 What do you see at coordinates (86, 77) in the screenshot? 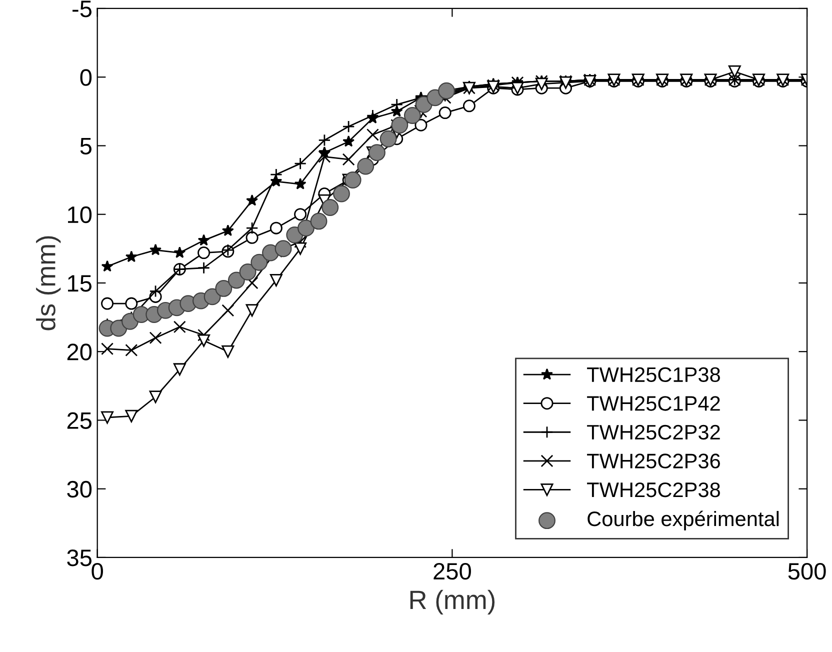
I see `y-tick-label: 0` at bounding box center [86, 77].